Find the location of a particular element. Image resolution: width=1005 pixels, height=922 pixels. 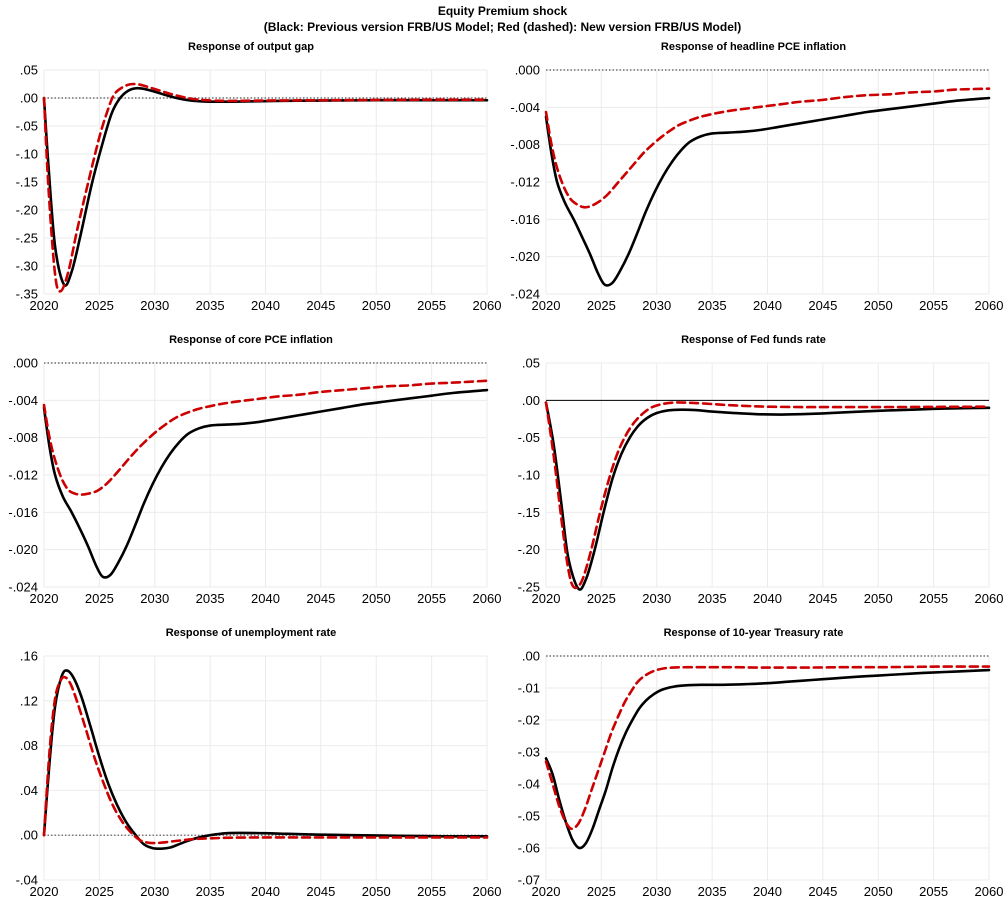

panel-title-ten-year-treasury-rate: Response of 10-year Treasury rate is located at coordinates (753, 633).